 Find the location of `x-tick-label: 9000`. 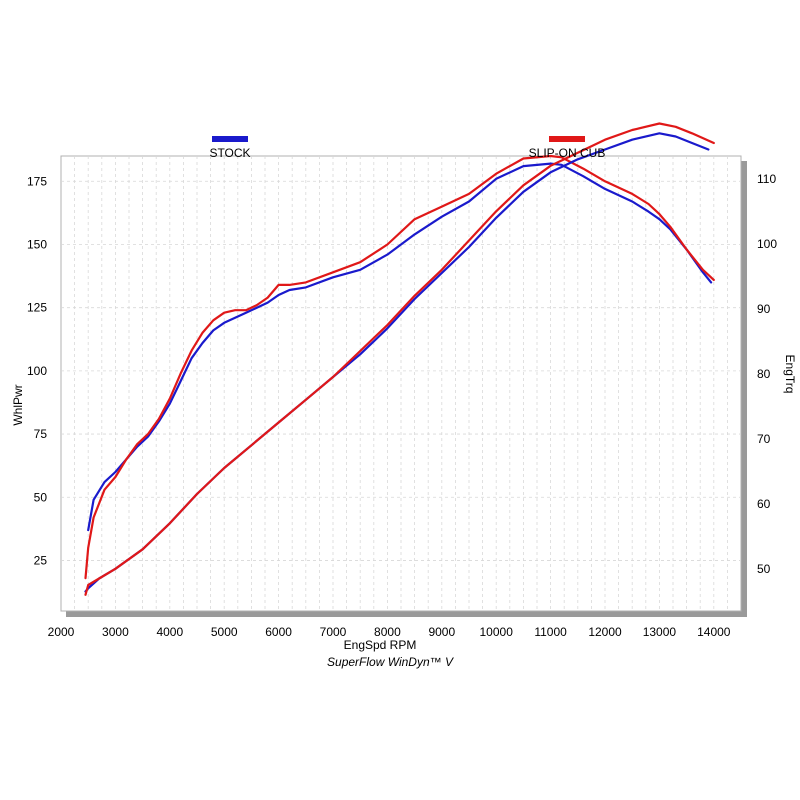

x-tick-label: 9000 is located at coordinates (441, 632).